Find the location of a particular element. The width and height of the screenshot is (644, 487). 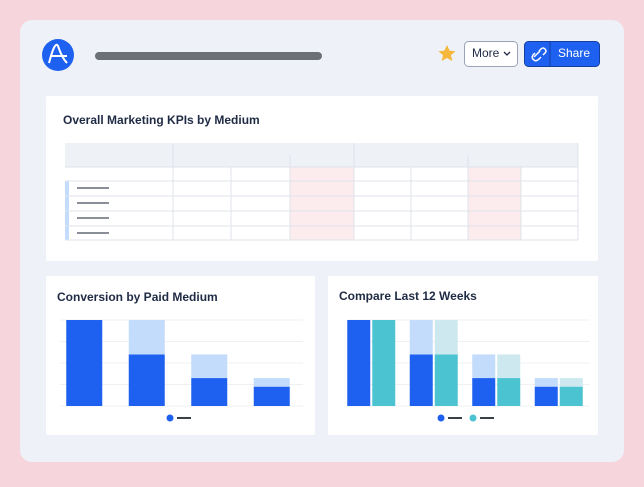

logo is located at coordinates (58, 55).